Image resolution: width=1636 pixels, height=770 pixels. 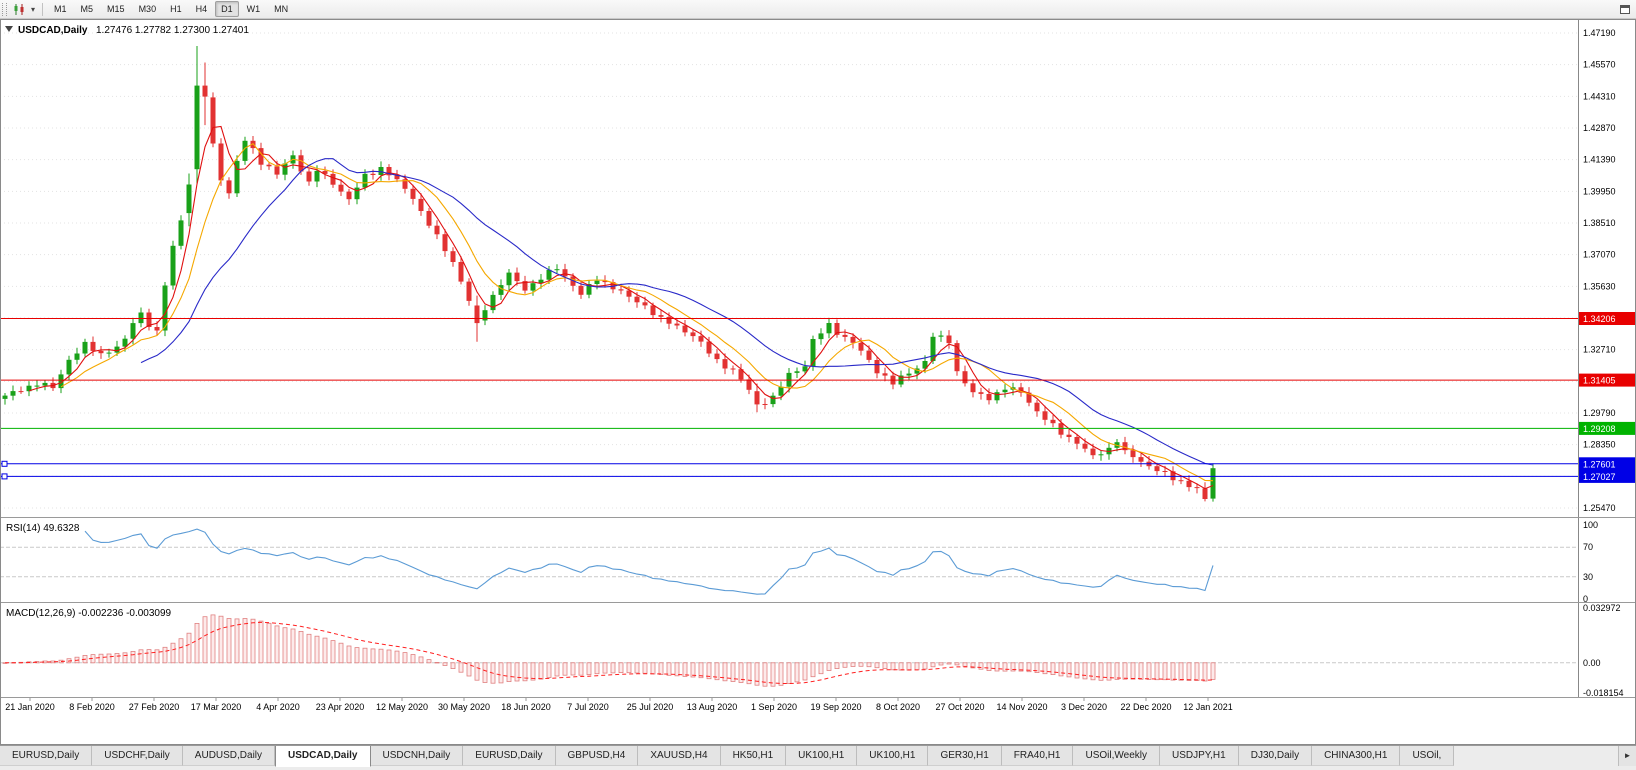 What do you see at coordinates (147, 9) in the screenshot?
I see `period-button-m30: M30` at bounding box center [147, 9].